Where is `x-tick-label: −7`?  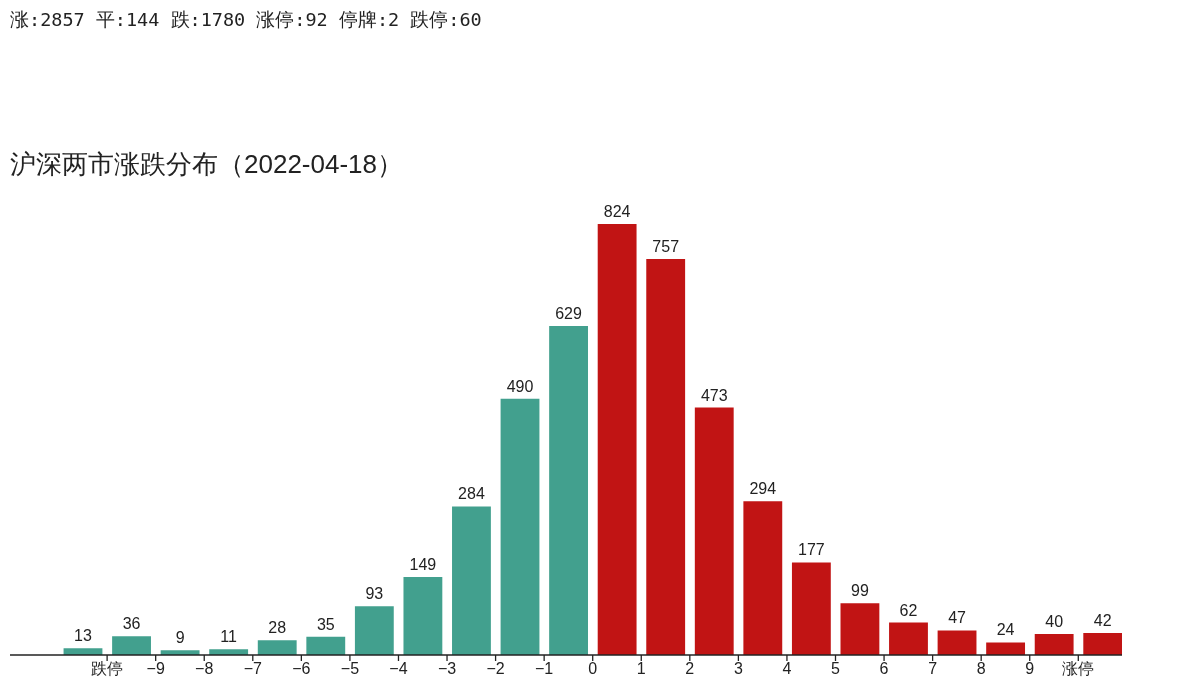
x-tick-label: −7 is located at coordinates (253, 669).